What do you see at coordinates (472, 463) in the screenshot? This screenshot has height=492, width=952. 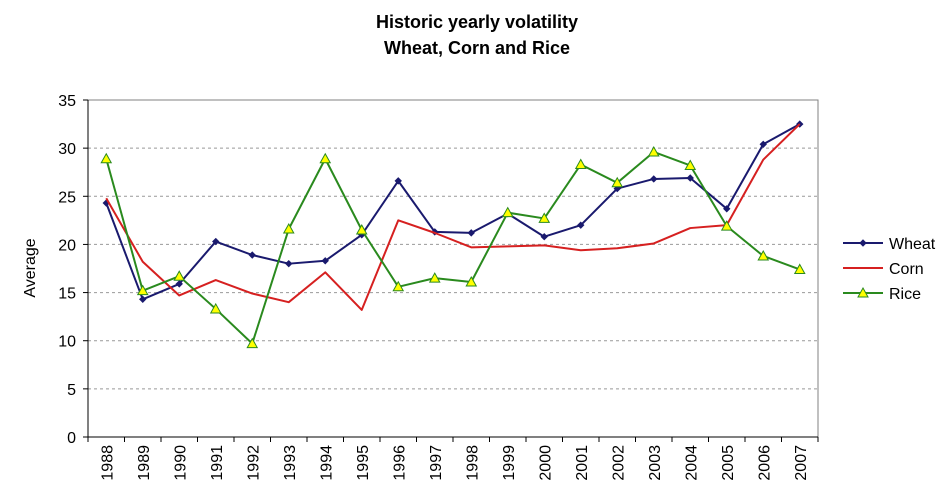 I see `x-tick-label: 1998` at bounding box center [472, 463].